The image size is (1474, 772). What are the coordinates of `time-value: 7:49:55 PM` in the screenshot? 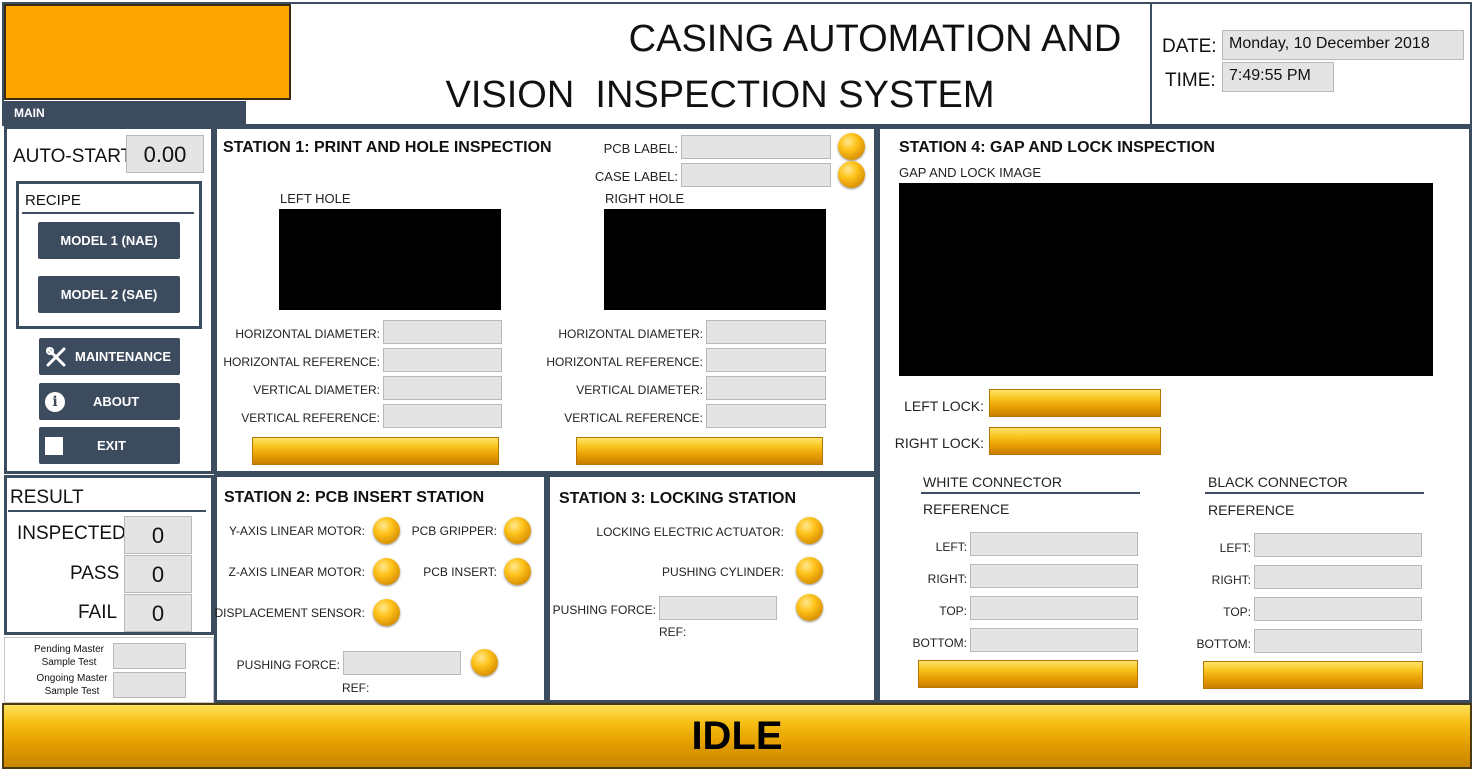 It's located at (1278, 77).